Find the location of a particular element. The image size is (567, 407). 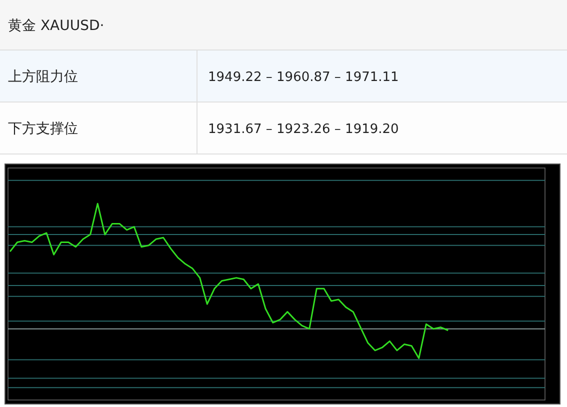

category-label: 下方支撑位 is located at coordinates (43, 129).